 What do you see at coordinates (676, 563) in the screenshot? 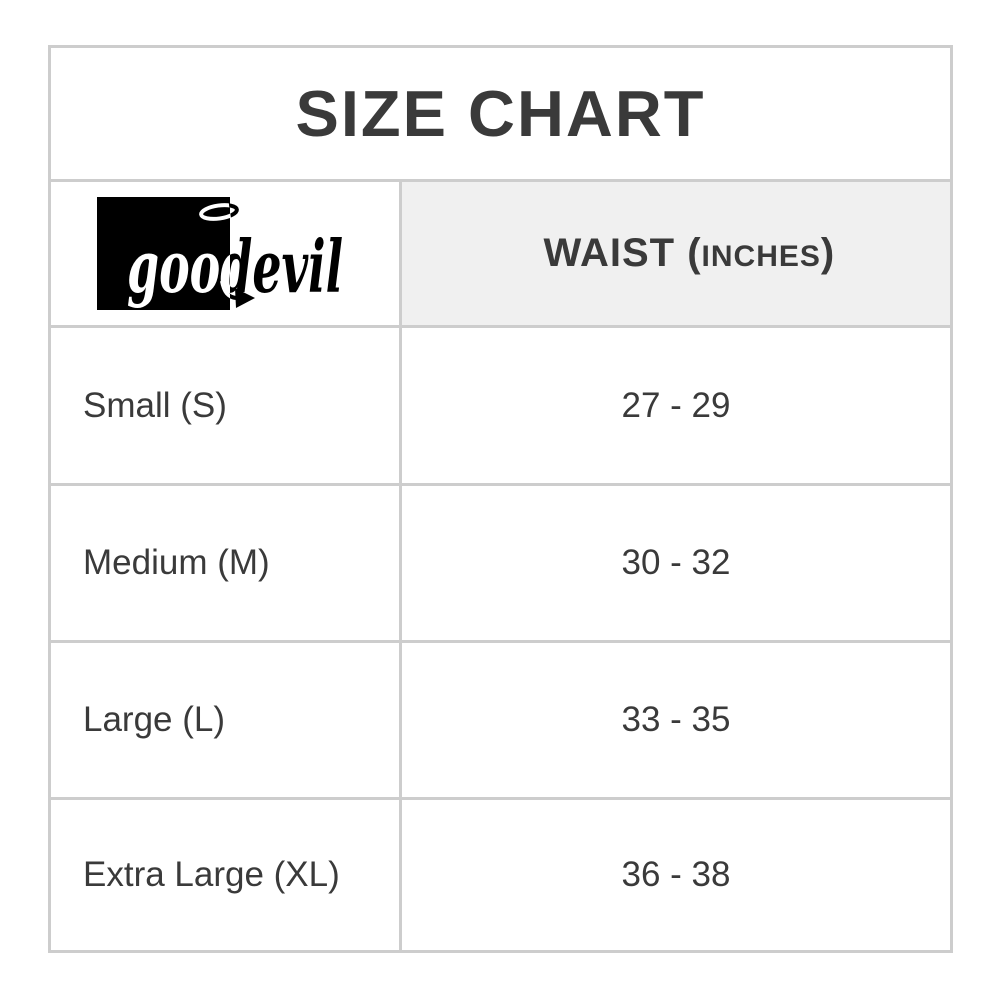
I see `waist-range-medium: 30 - 32` at bounding box center [676, 563].